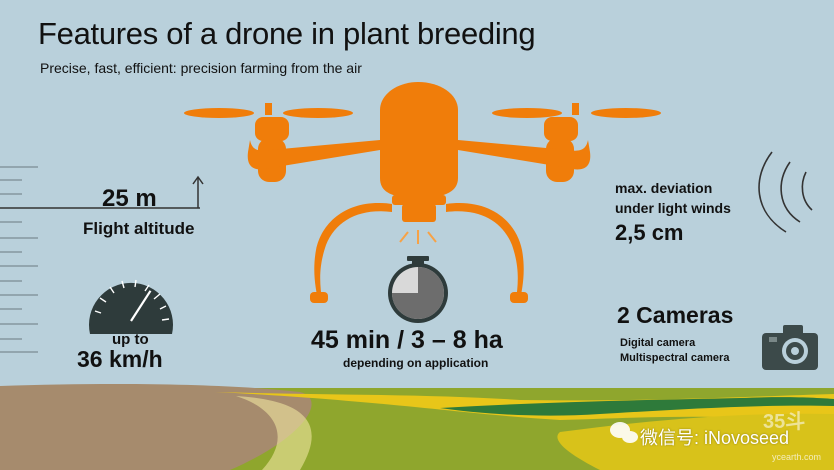 The width and height of the screenshot is (834, 470). What do you see at coordinates (658, 343) in the screenshot?
I see `camera-item-digital: Digital camera` at bounding box center [658, 343].